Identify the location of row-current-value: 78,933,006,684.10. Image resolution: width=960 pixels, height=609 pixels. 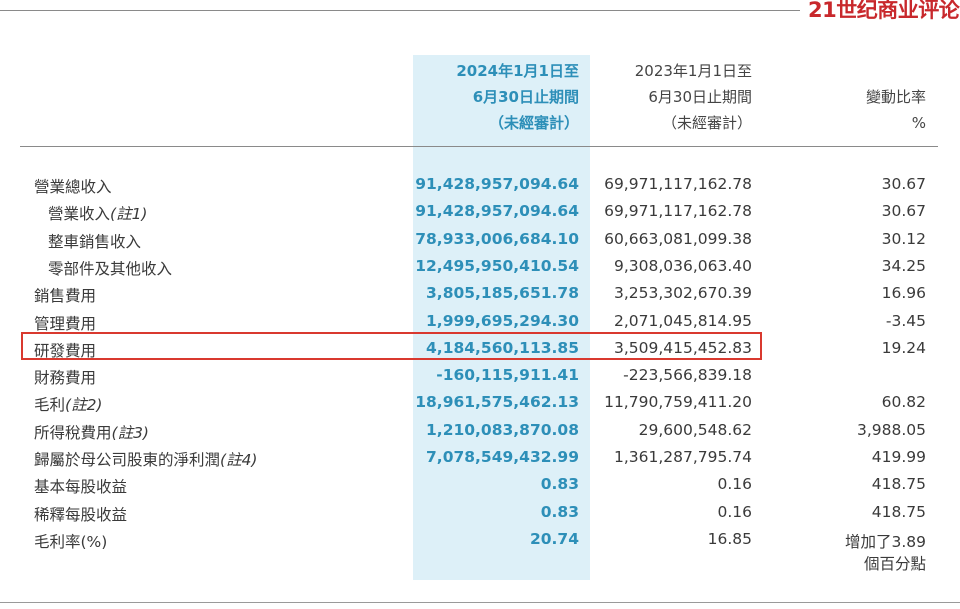
(497, 238).